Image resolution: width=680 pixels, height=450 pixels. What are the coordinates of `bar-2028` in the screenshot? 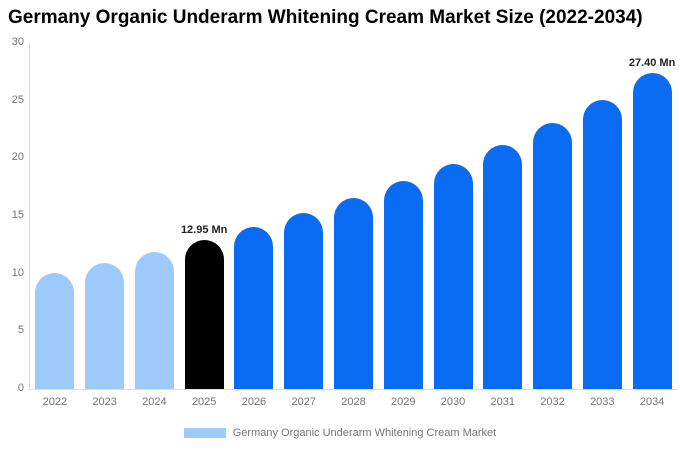 It's located at (353, 293).